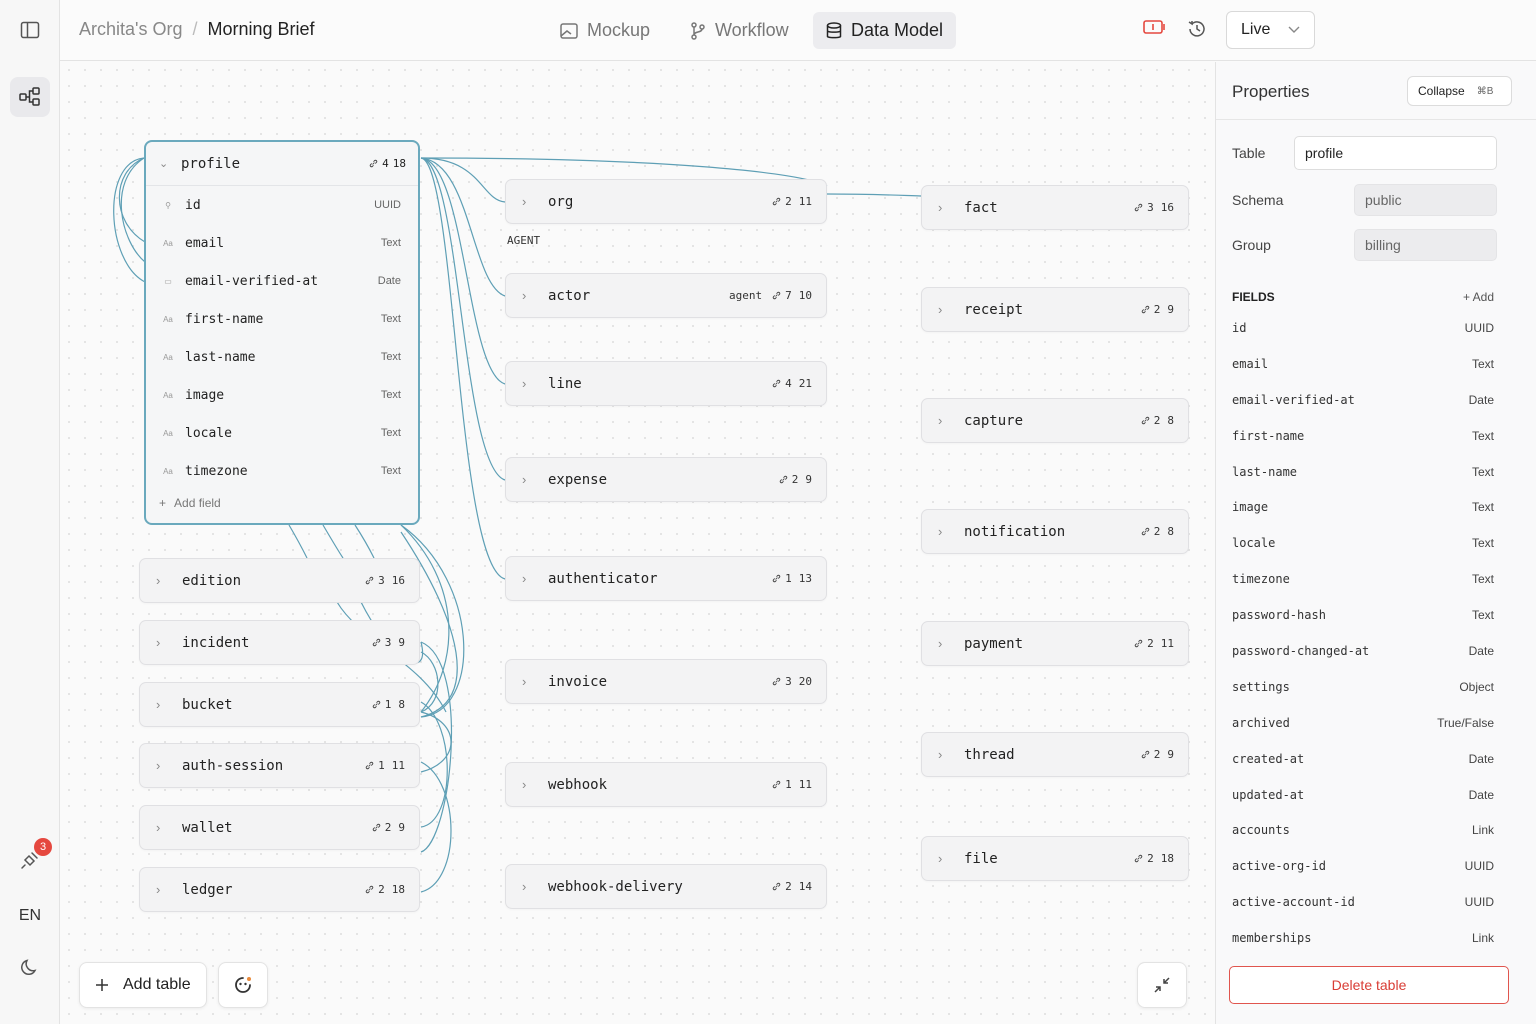  What do you see at coordinates (1363, 507) in the screenshot?
I see `property-field-row: image Text` at bounding box center [1363, 507].